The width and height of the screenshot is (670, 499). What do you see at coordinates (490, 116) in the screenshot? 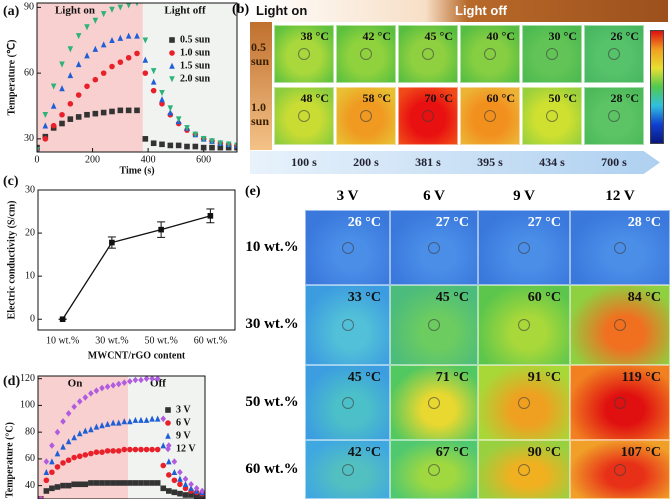
I see `thermal-cell: 60 °C` at bounding box center [490, 116].